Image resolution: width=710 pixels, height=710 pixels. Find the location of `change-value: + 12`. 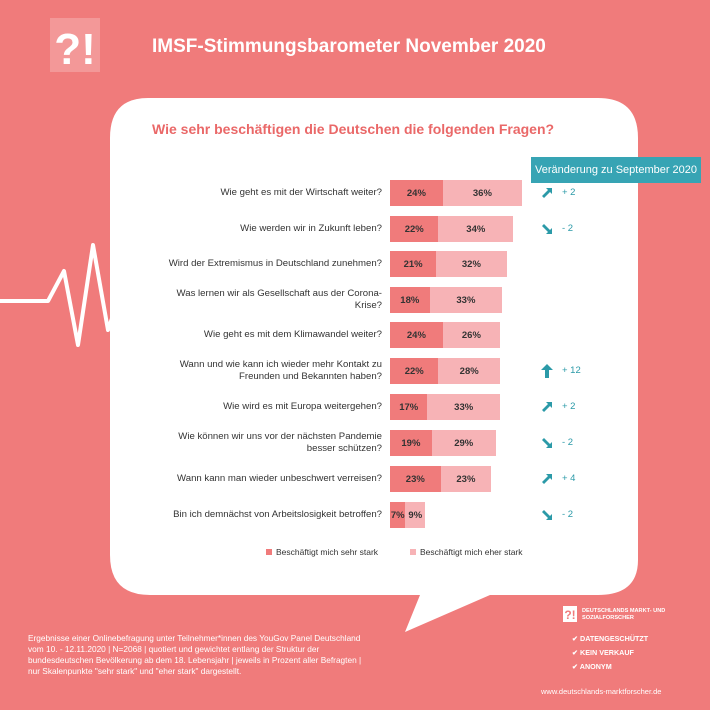

change-value: + 12 is located at coordinates (571, 370).